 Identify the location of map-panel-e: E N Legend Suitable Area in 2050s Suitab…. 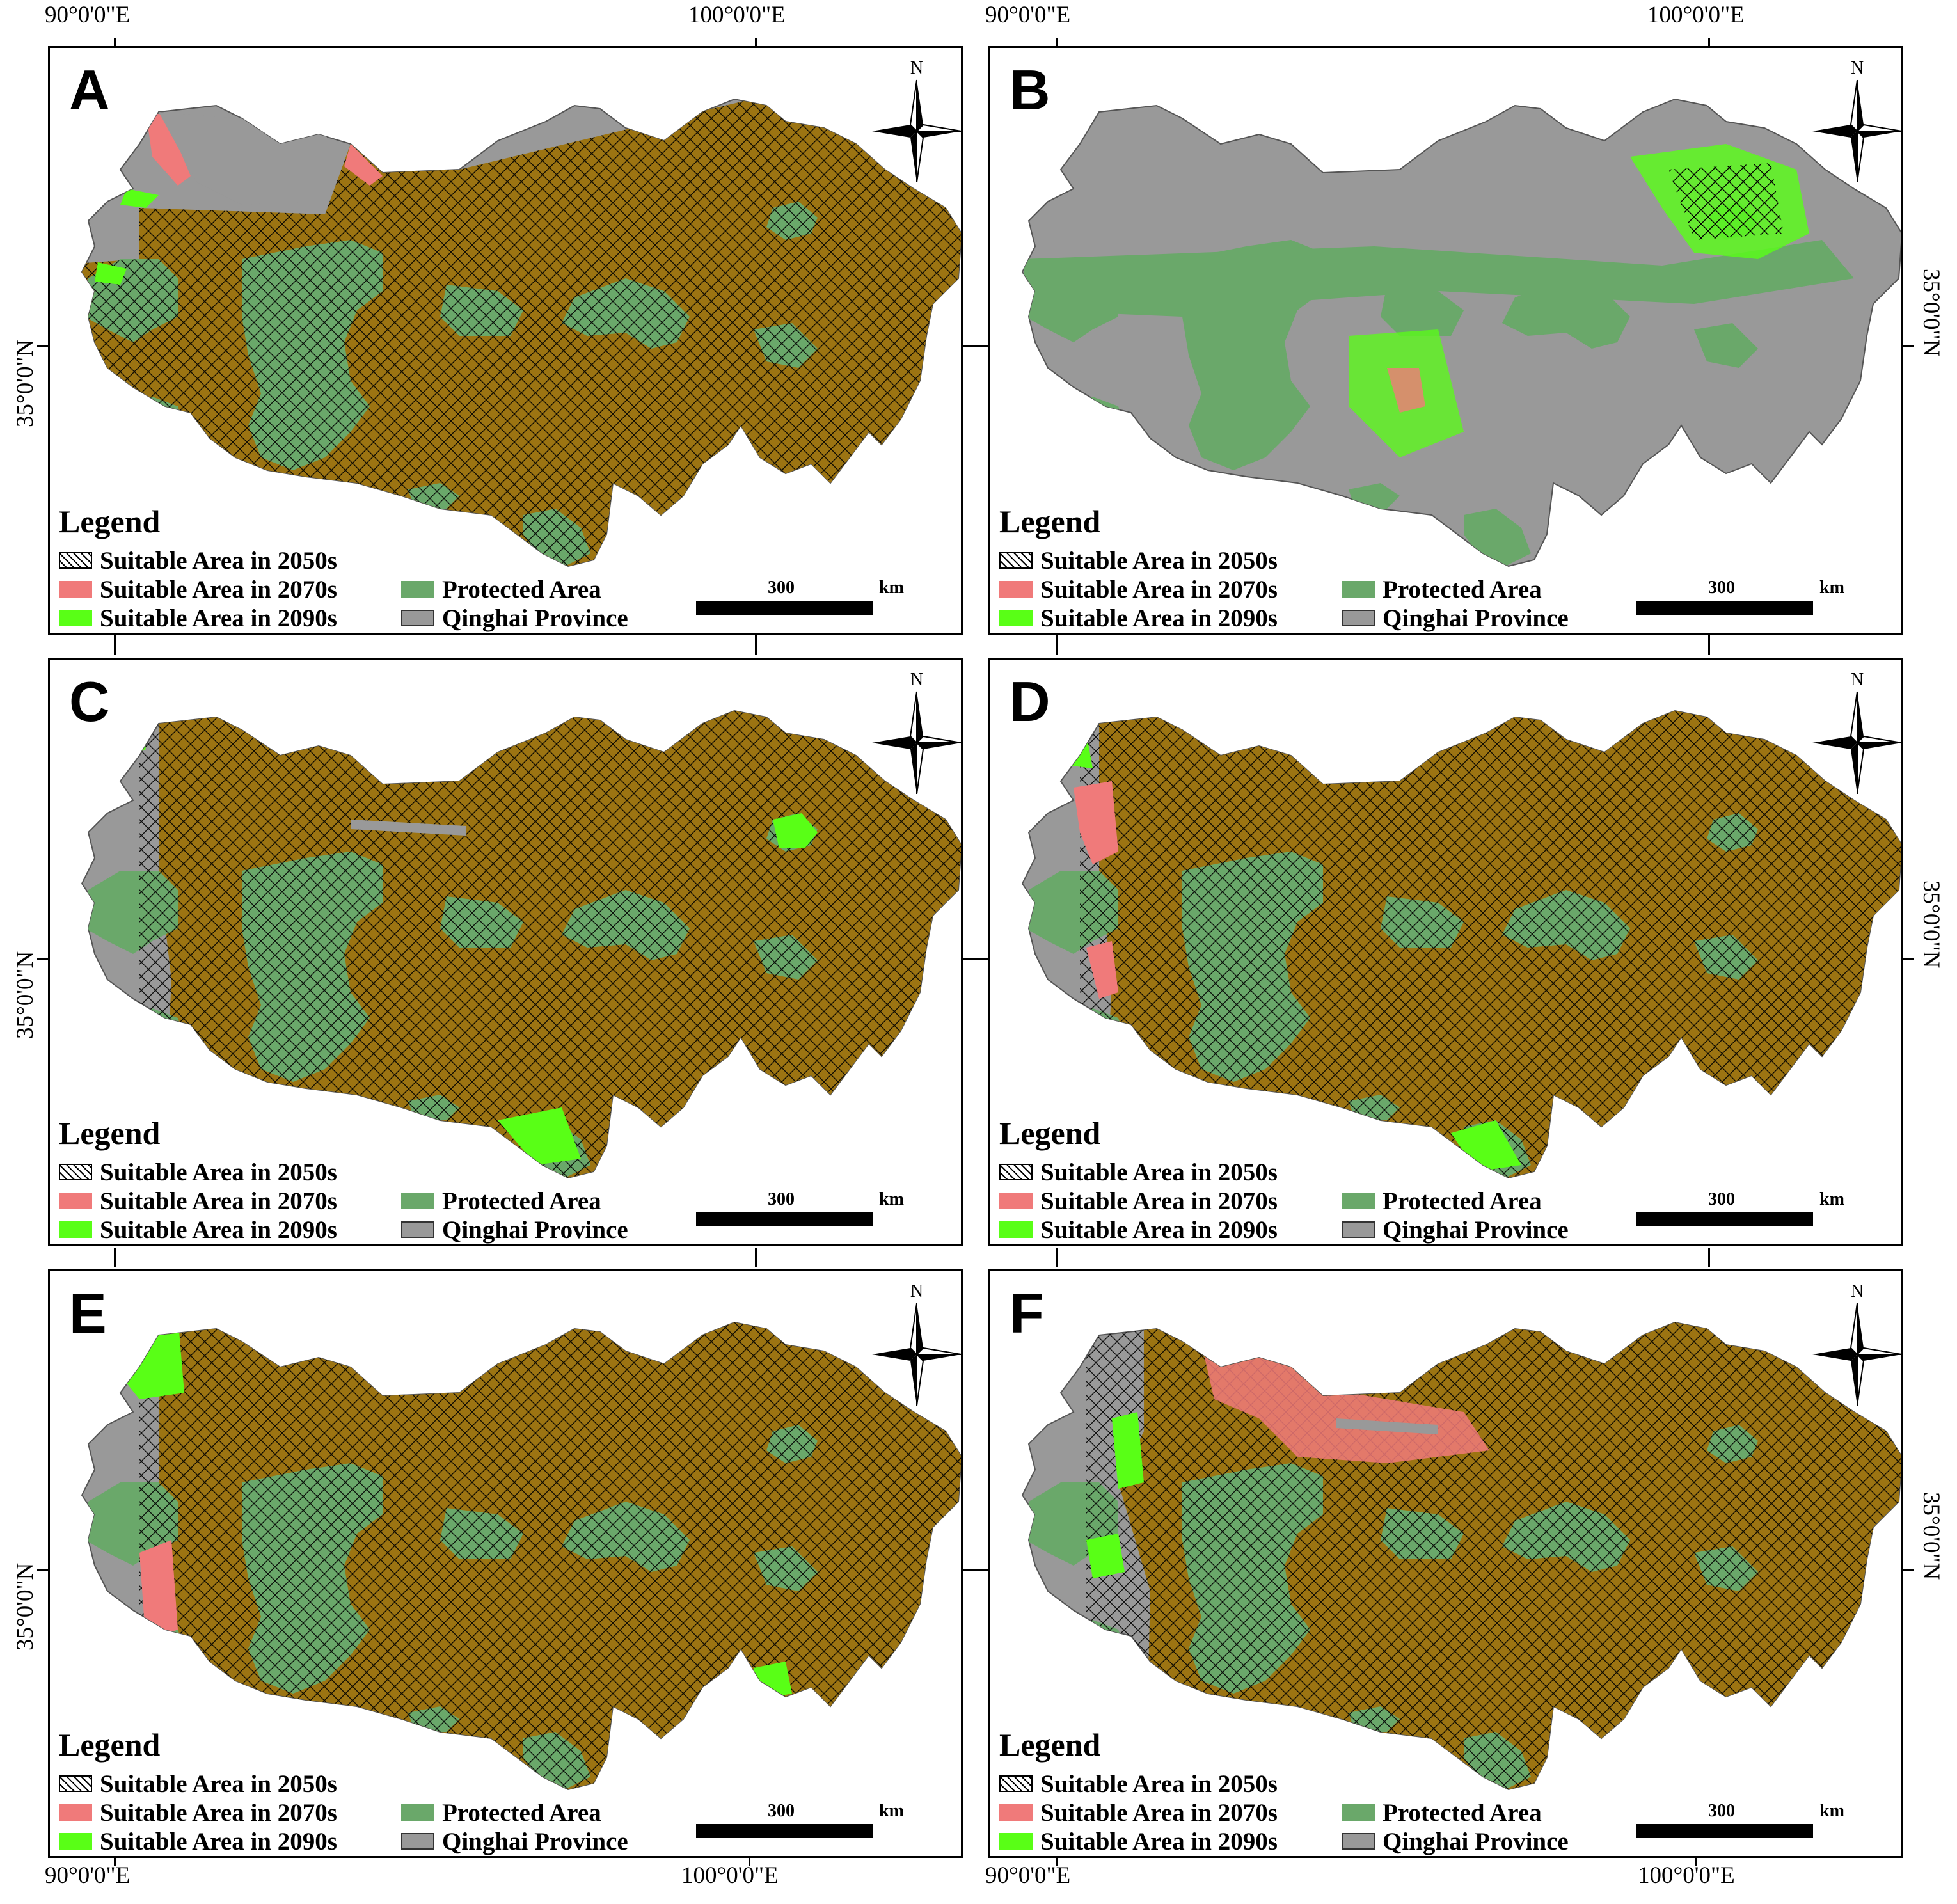
(505, 1563).